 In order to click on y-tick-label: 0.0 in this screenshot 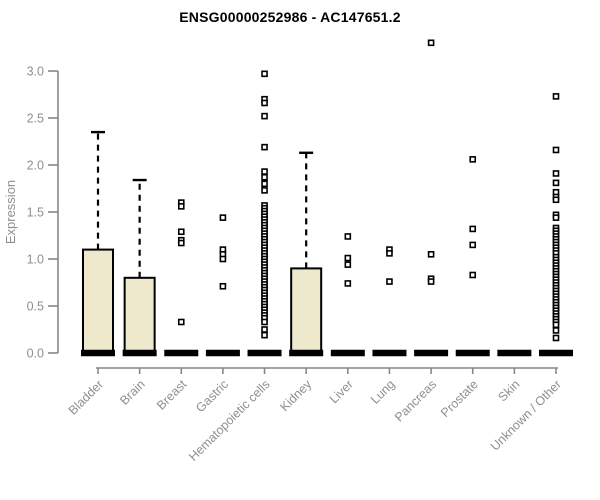, I will do `click(35, 354)`.